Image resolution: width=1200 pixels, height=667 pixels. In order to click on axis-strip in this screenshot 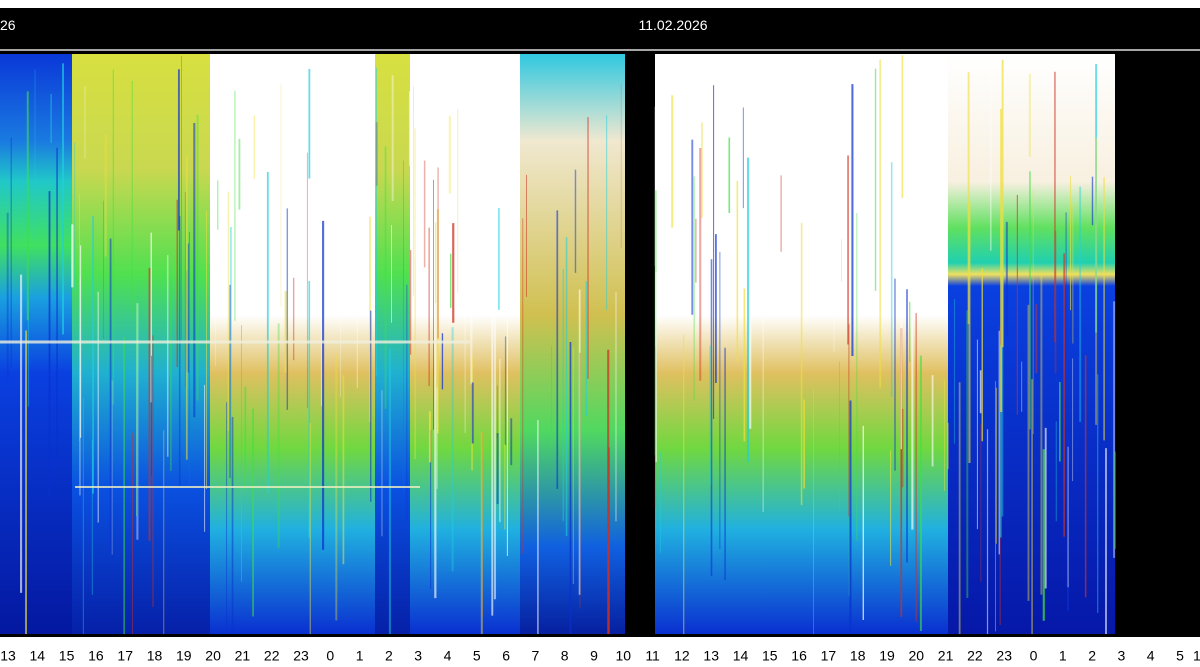, I will do `click(600, 652)`.